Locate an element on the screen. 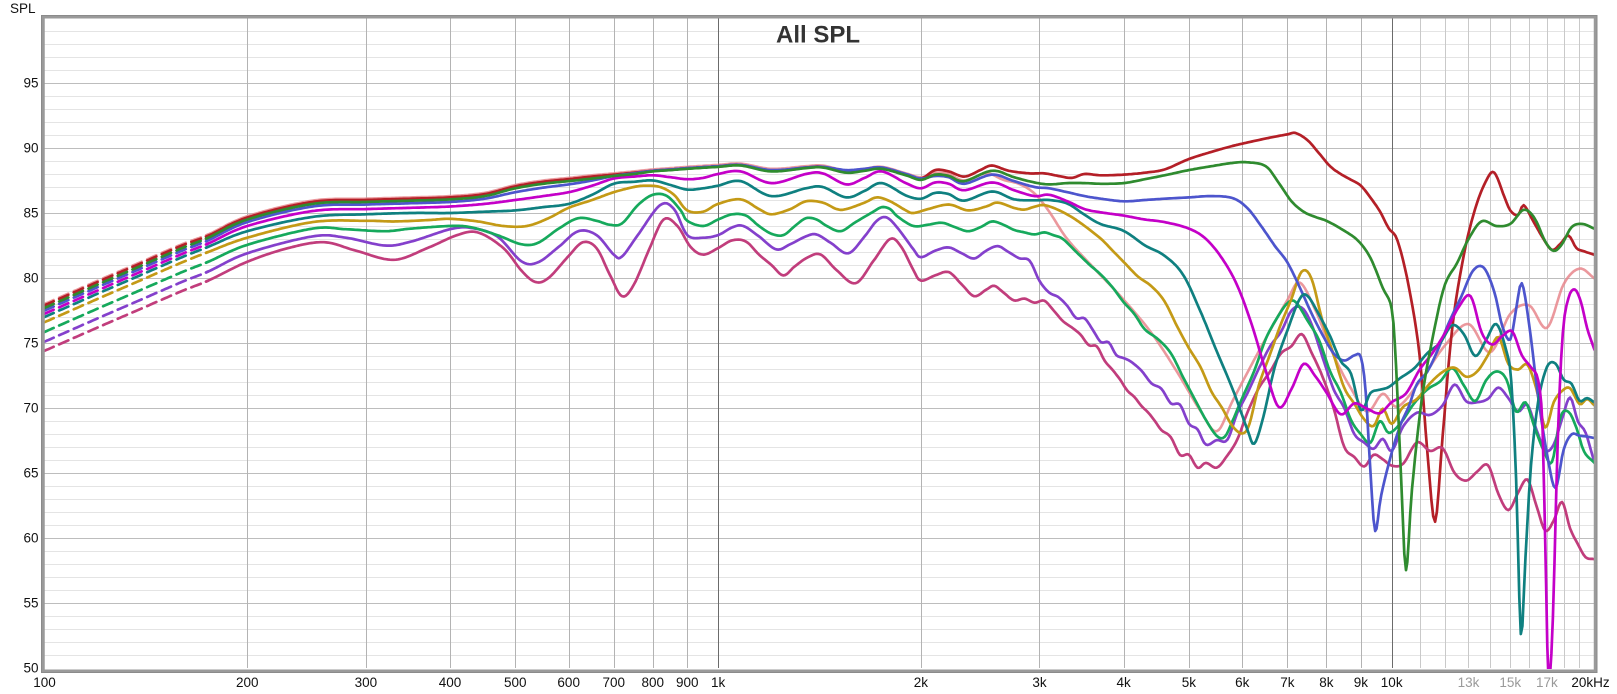  svg-text: 2k is located at coordinates (921, 682).